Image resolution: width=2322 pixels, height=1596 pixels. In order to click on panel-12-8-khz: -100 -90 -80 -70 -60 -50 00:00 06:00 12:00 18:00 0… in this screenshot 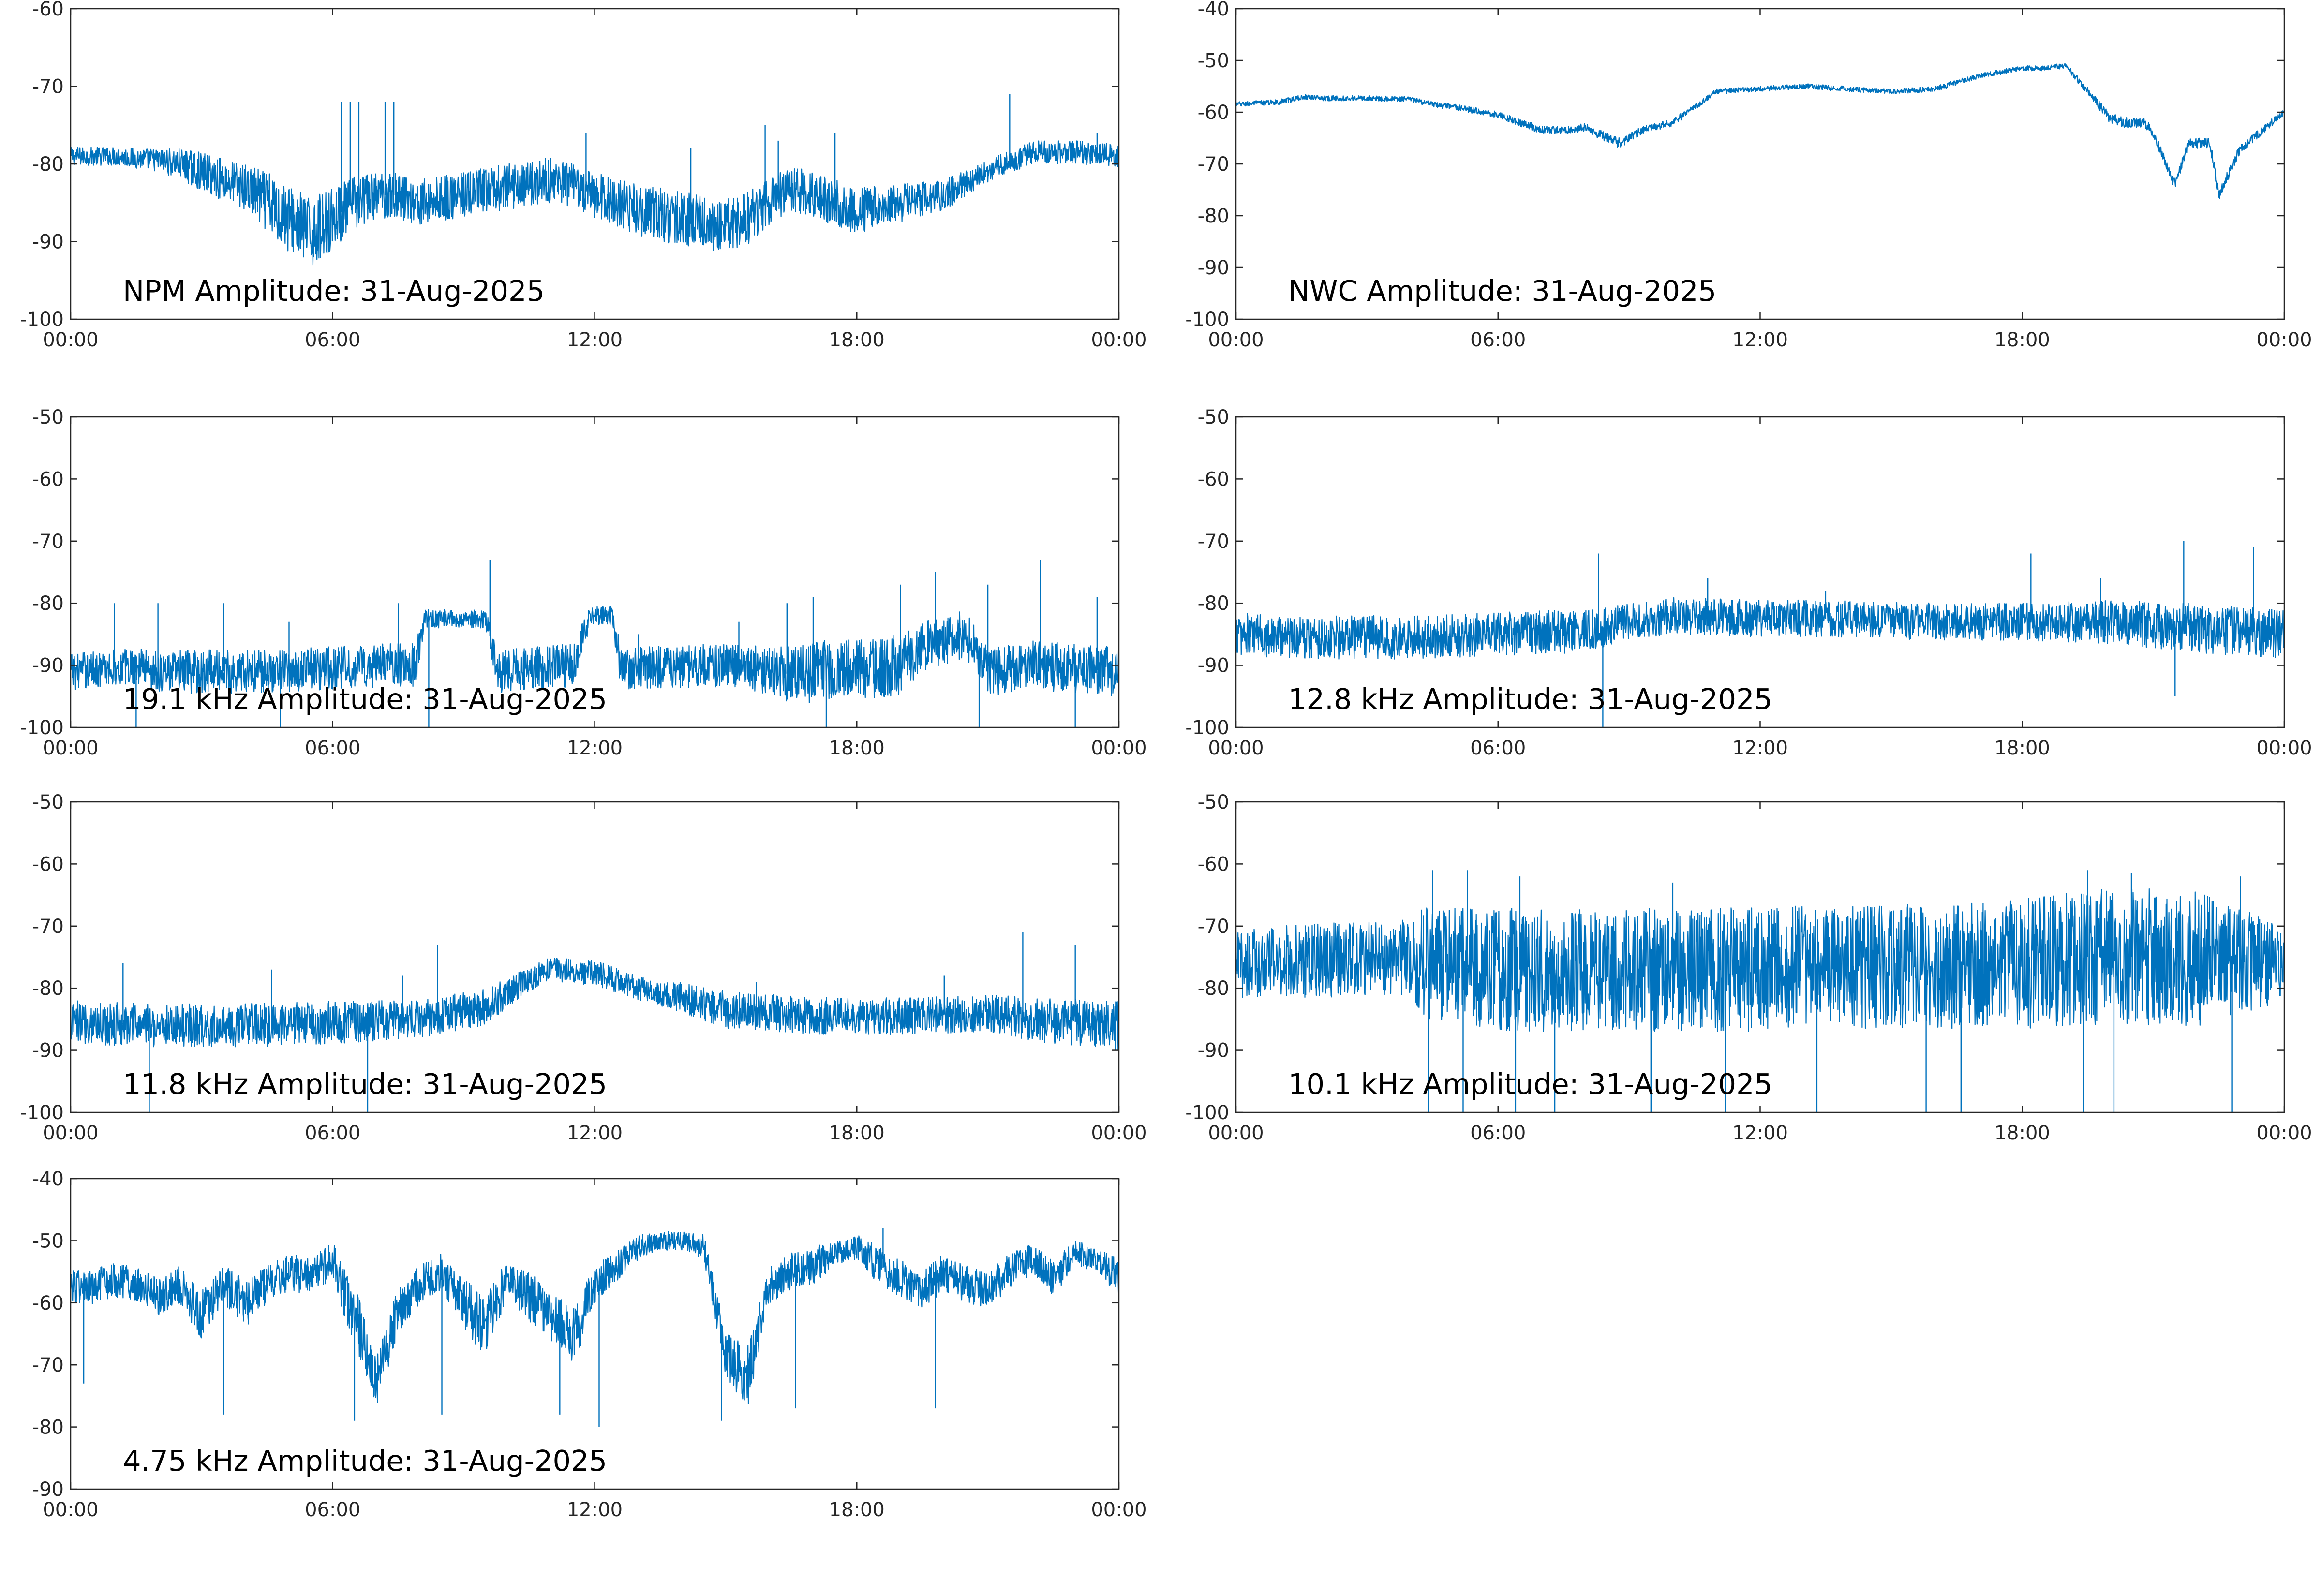, I will do `click(1748, 582)`.